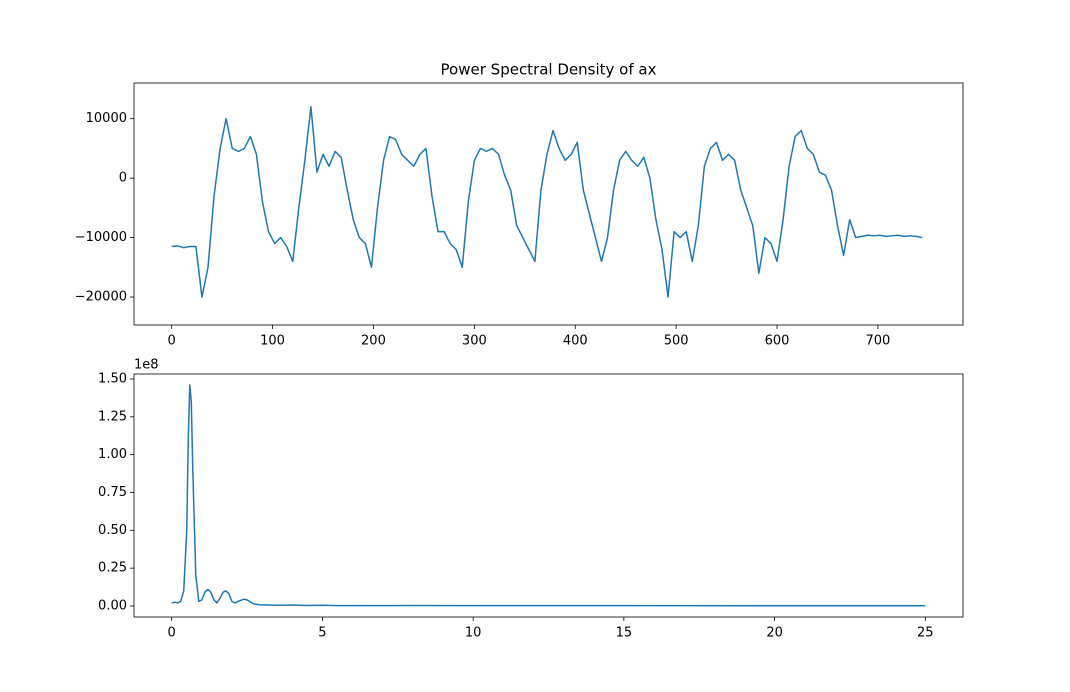 This screenshot has width=1070, height=692. What do you see at coordinates (123, 178) in the screenshot?
I see `y-tick-label: 0` at bounding box center [123, 178].